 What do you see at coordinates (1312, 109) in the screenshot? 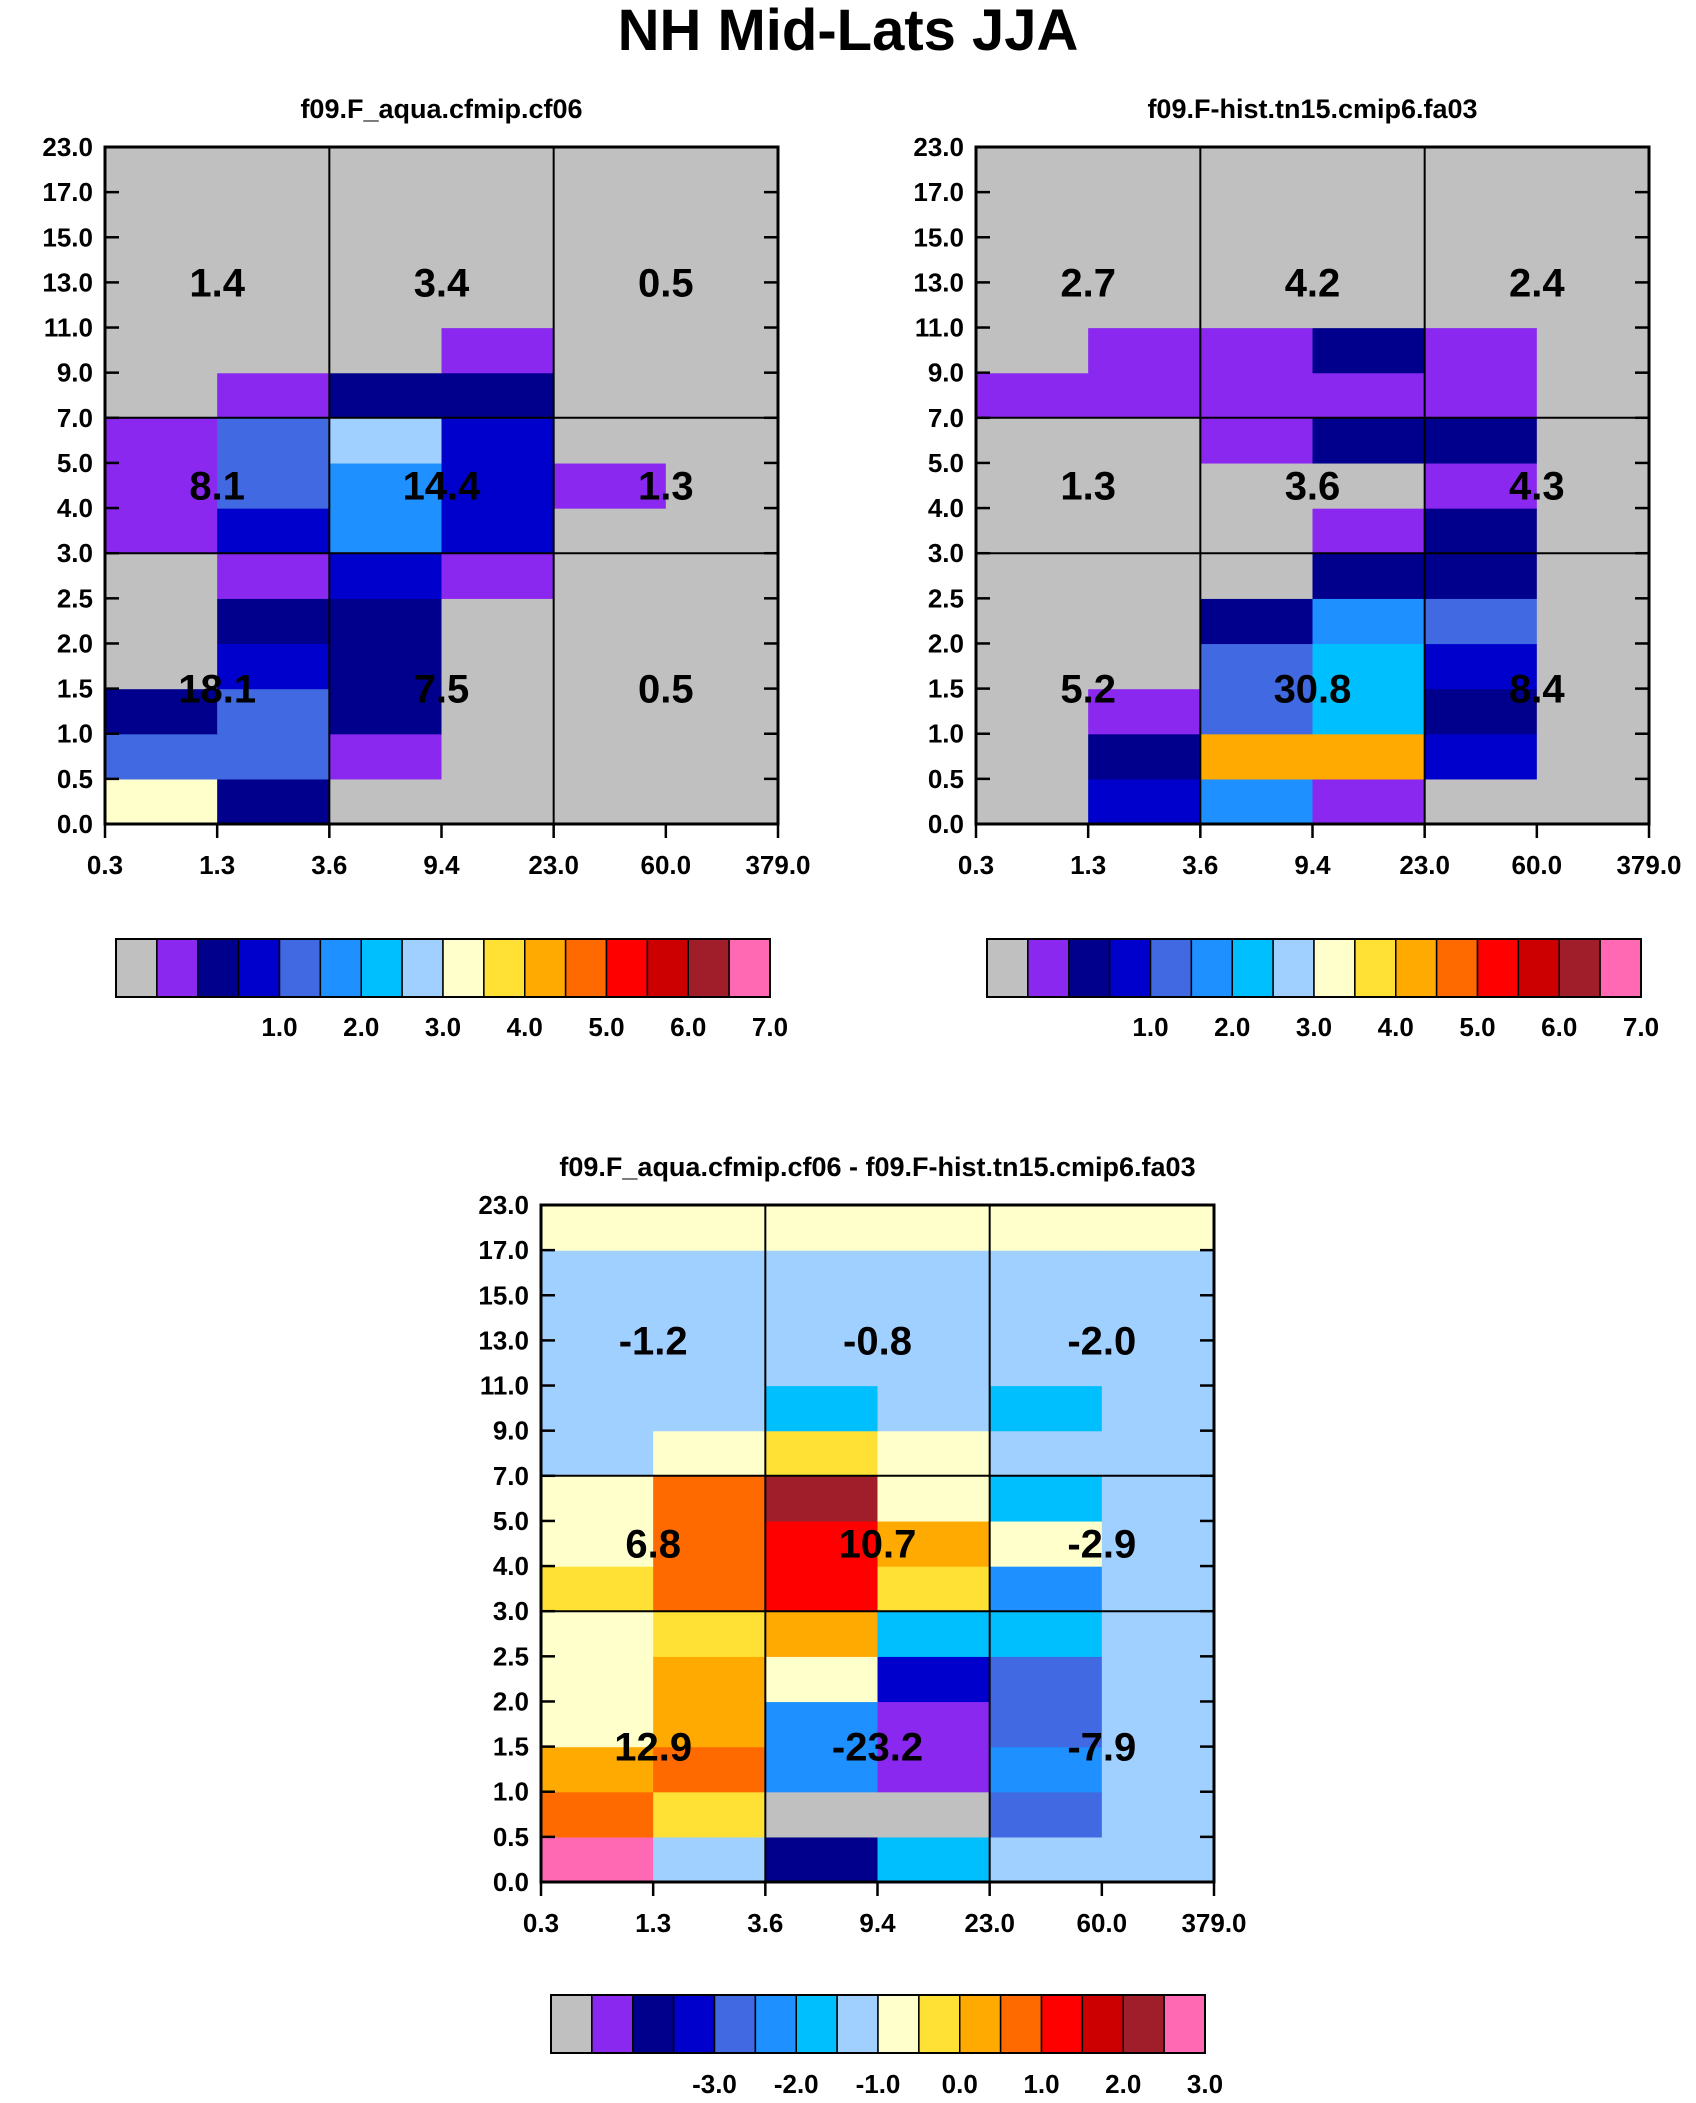
I see `panel-2-title: f09.F-hist.tn15.cmip6.fa03` at bounding box center [1312, 109].